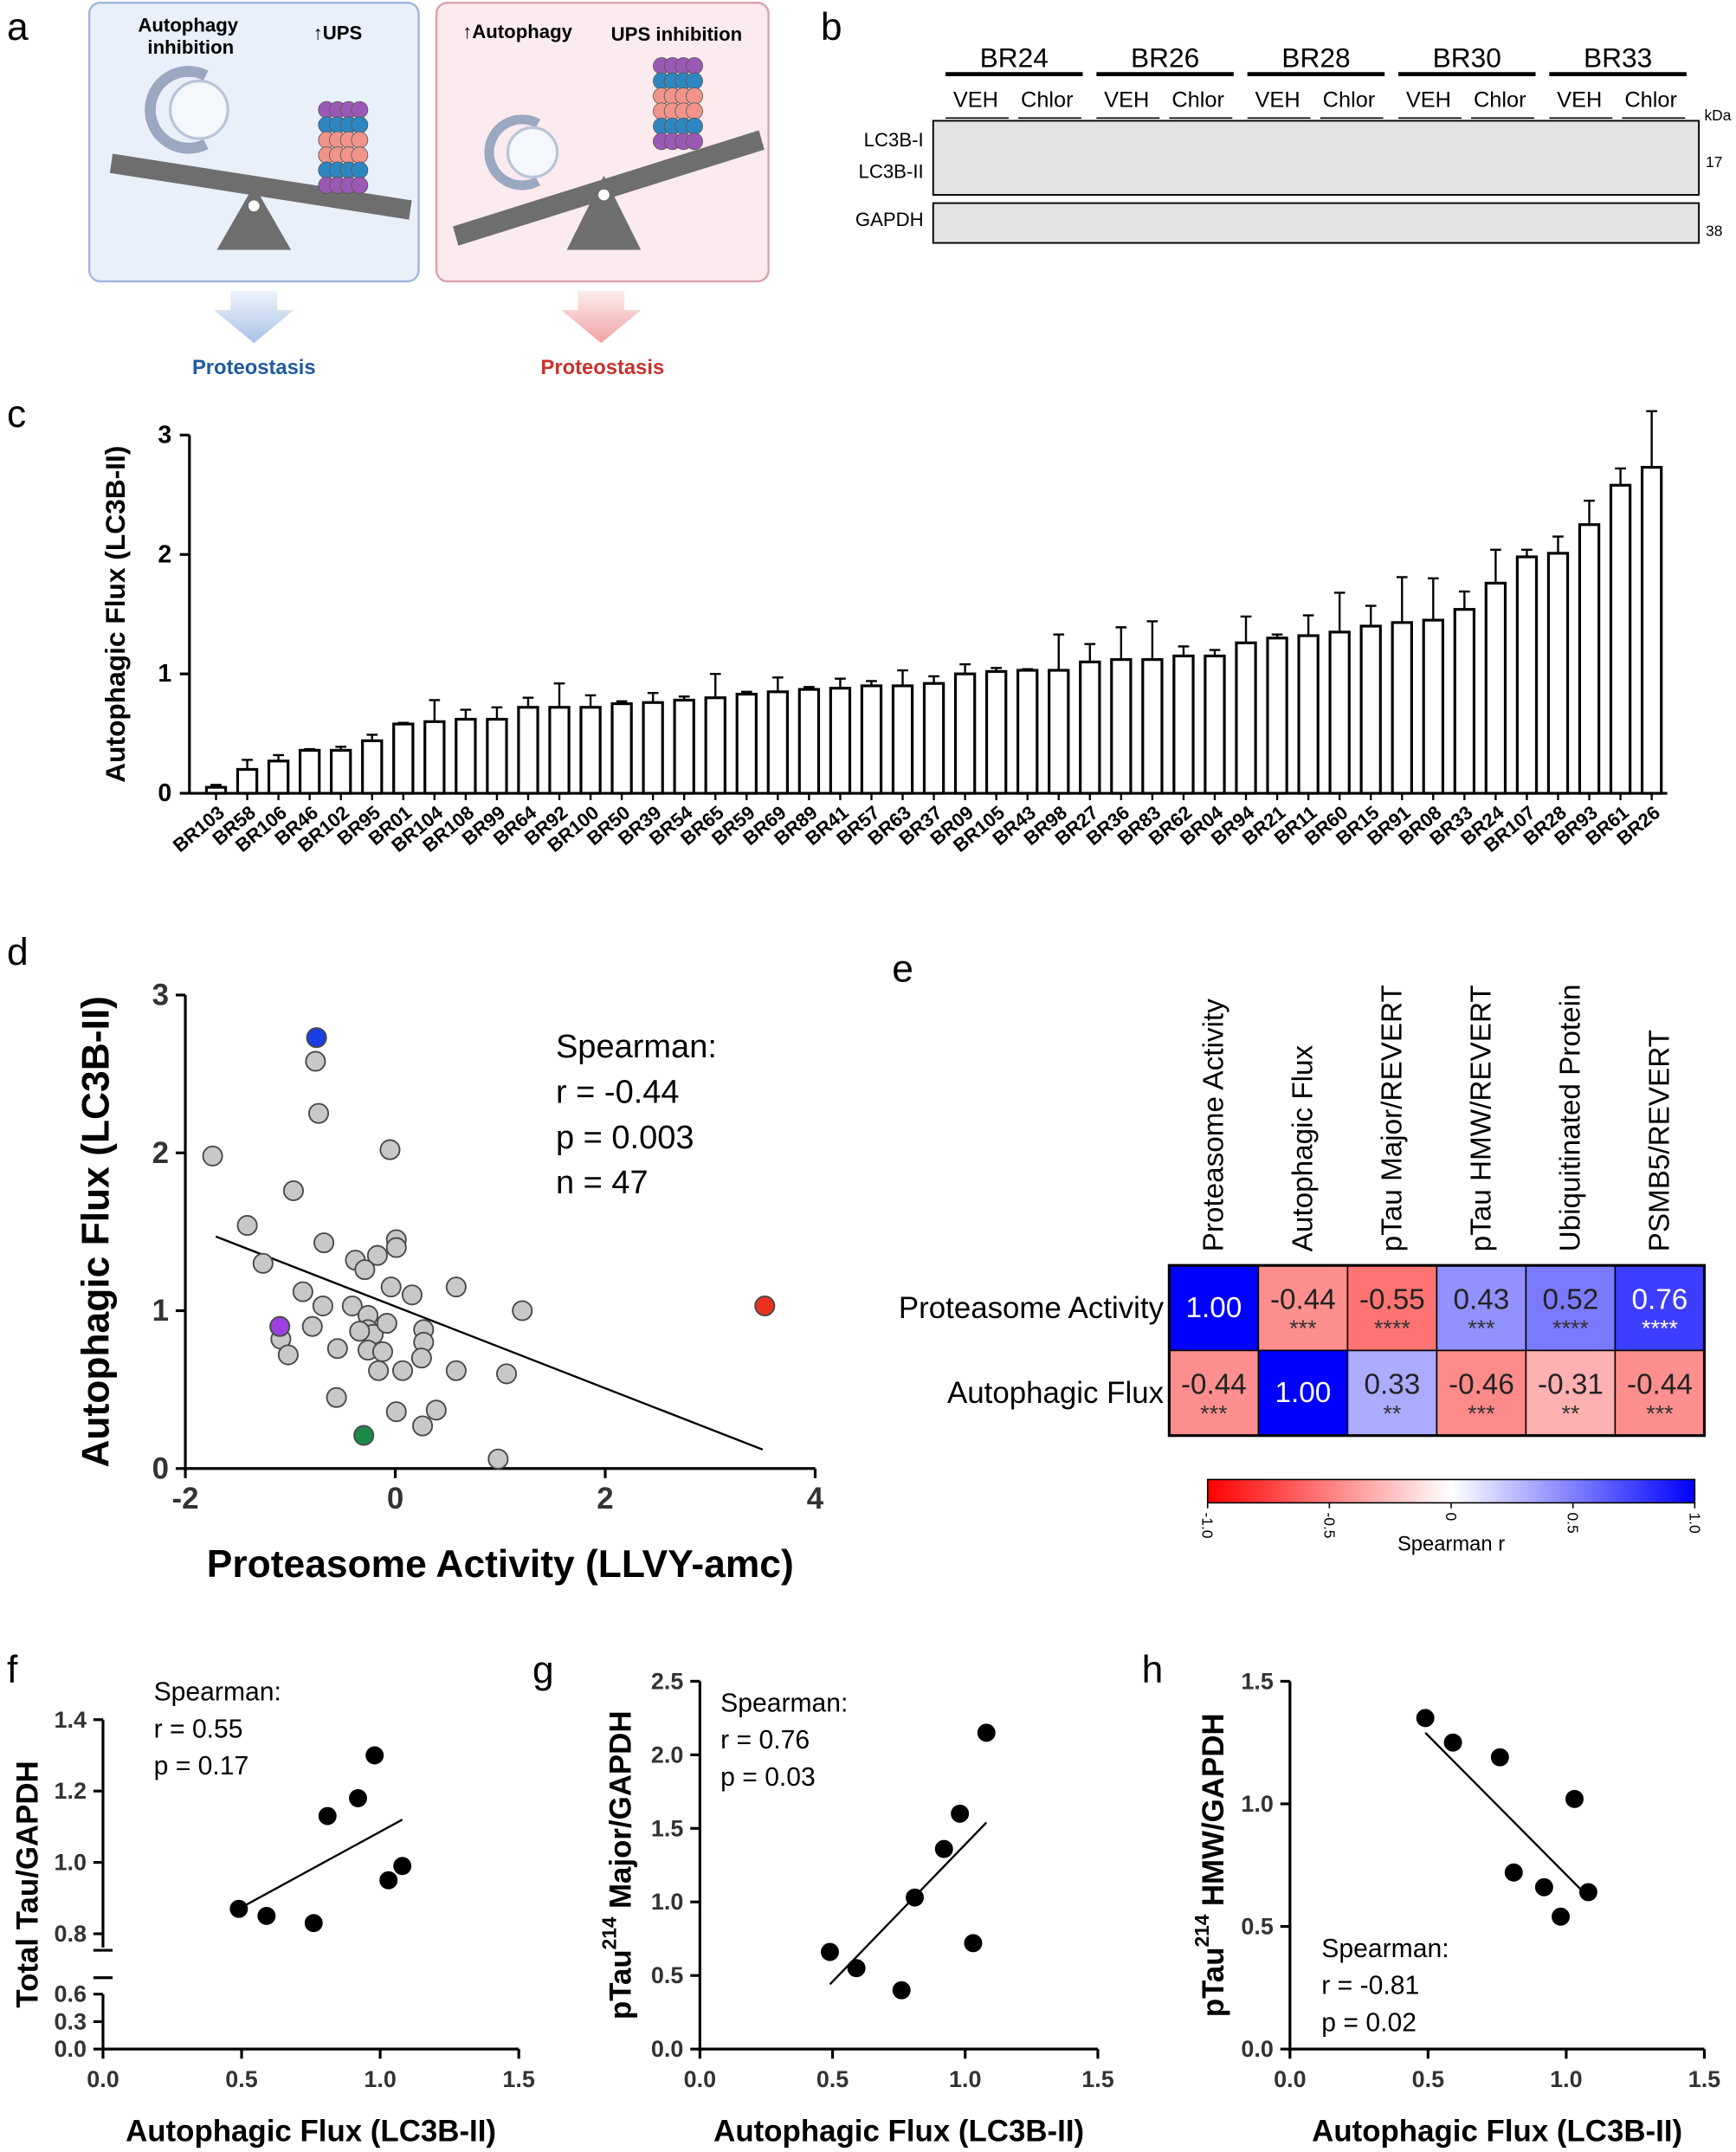 This screenshot has width=1736, height=2152. What do you see at coordinates (667, 1902) in the screenshot?
I see `y-tick-label: 1.0` at bounding box center [667, 1902].